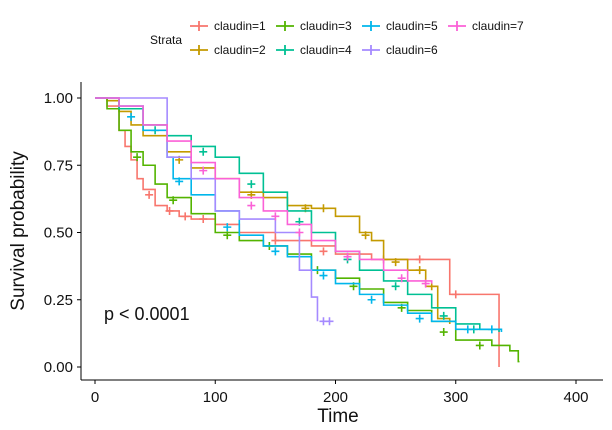 The height and width of the screenshot is (430, 612). Describe the element at coordinates (58, 367) in the screenshot. I see `y-tick-label: 0.00` at that location.